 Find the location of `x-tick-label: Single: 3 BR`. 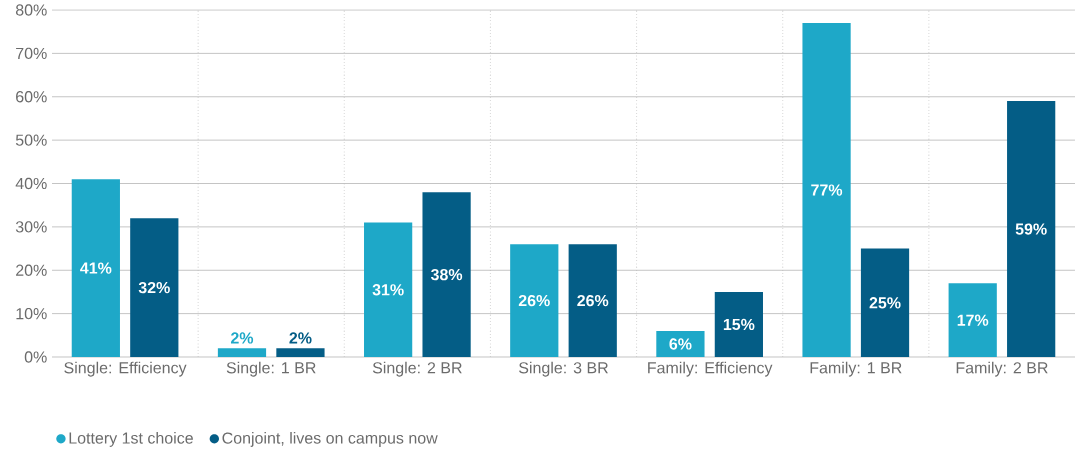

x-tick-label: Single: 3 BR is located at coordinates (563, 369).